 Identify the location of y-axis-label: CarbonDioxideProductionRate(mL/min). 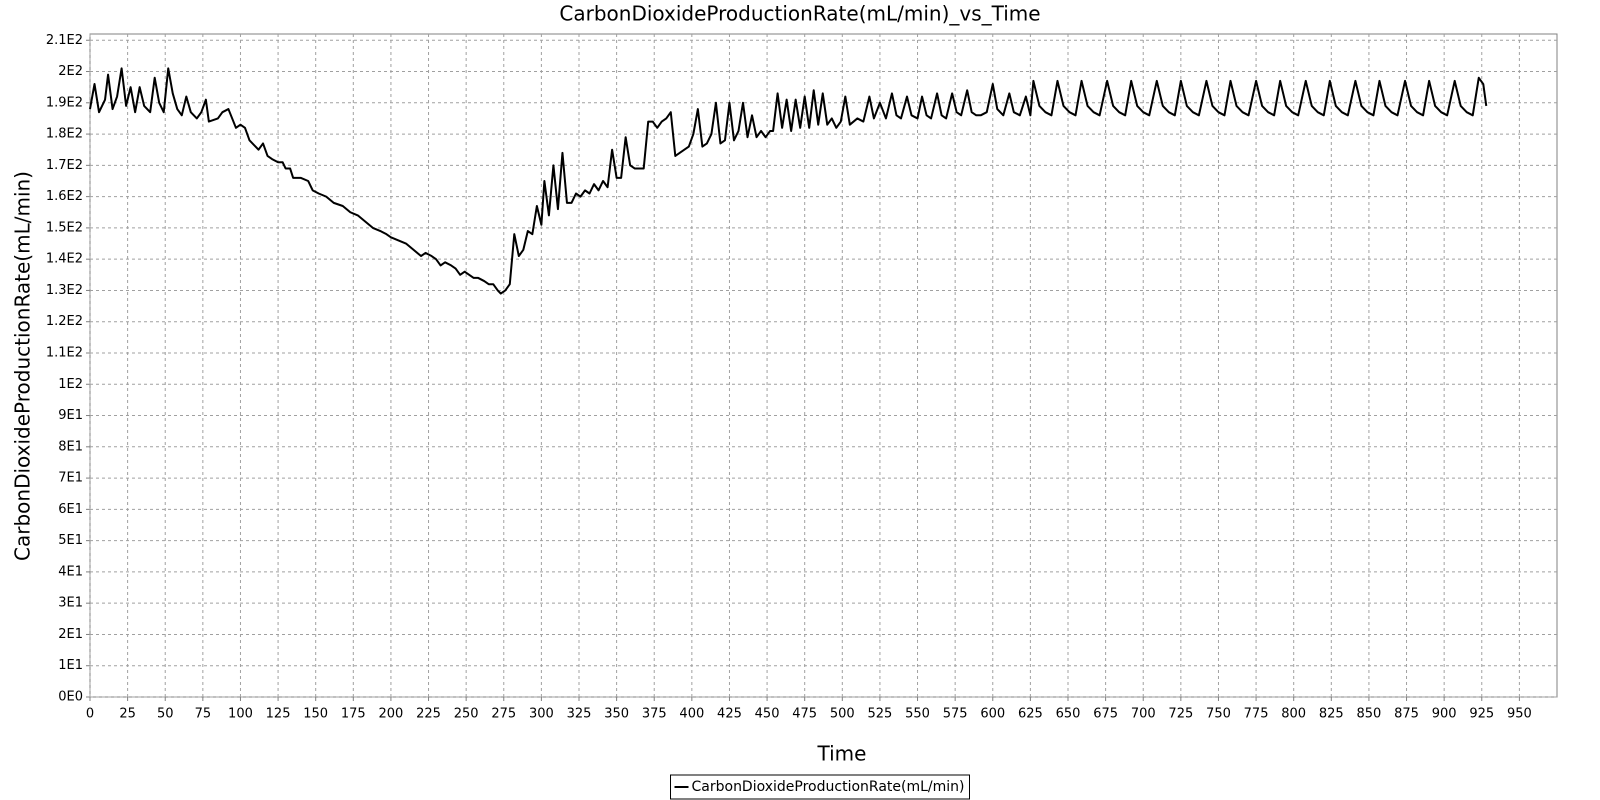
(23, 366).